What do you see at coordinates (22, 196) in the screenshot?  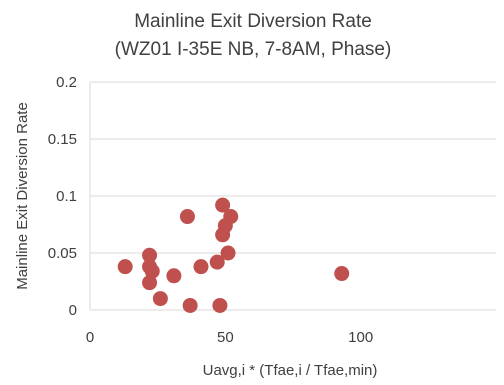 I see `y-axis-label: Mainline Exit Diversion Rate` at bounding box center [22, 196].